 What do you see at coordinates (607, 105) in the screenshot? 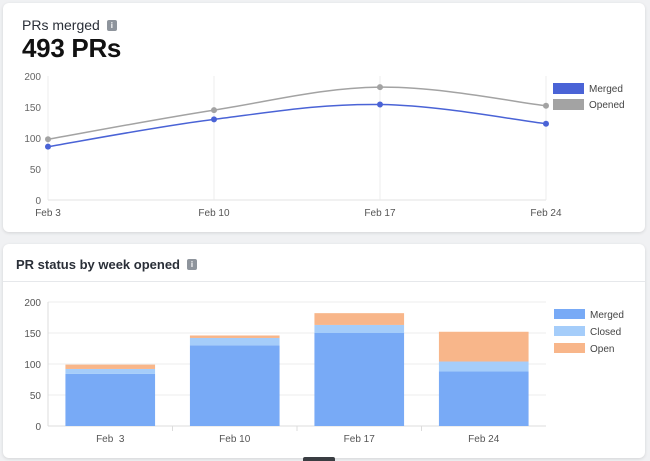
I see `legend-label: Opened` at bounding box center [607, 105].